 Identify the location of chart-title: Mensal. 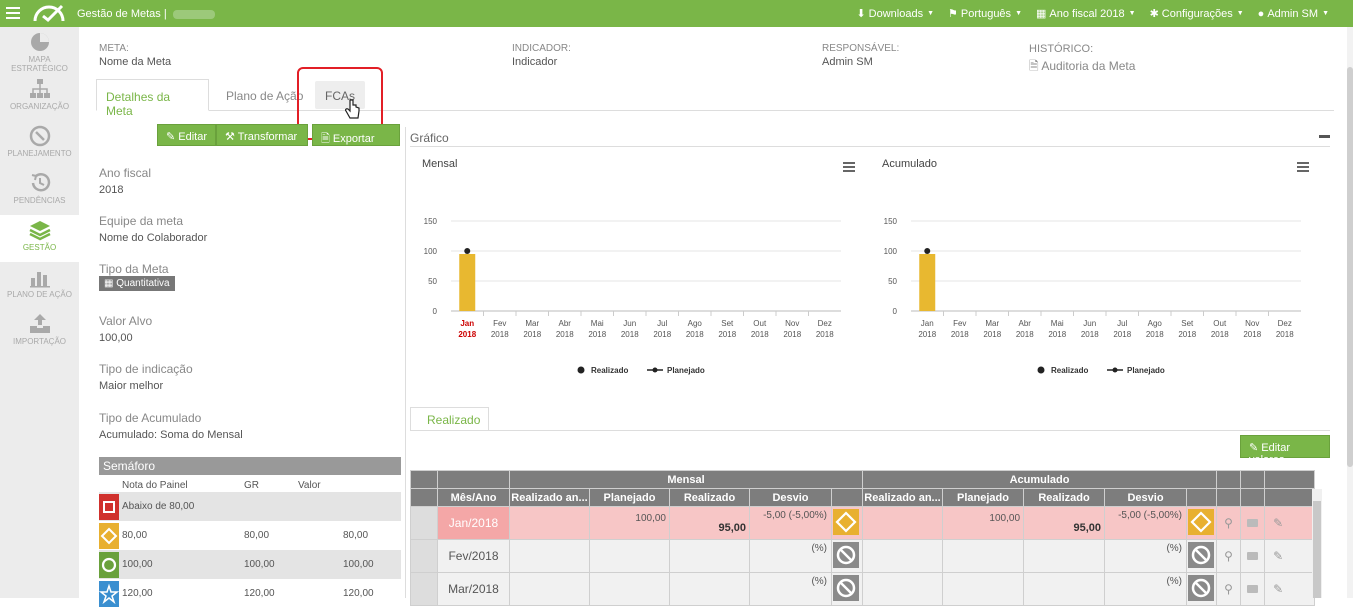
(440, 164).